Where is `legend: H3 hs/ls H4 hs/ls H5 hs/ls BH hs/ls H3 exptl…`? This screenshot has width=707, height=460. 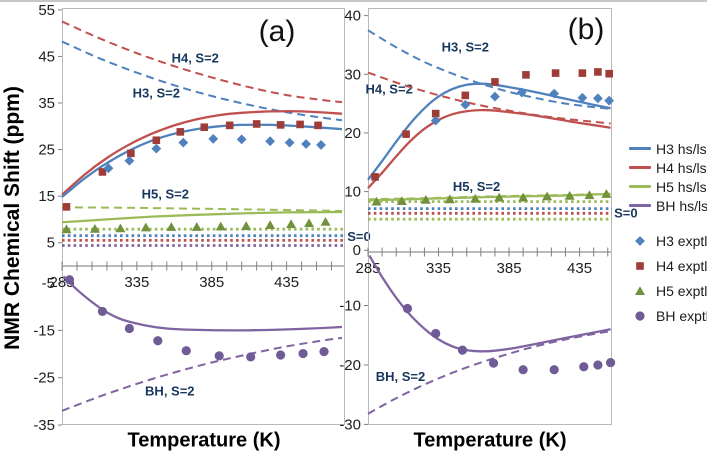
legend: H3 hs/ls H4 hs/ls H5 hs/ls BH hs/ls H3 exptl… is located at coordinates (667, 233).